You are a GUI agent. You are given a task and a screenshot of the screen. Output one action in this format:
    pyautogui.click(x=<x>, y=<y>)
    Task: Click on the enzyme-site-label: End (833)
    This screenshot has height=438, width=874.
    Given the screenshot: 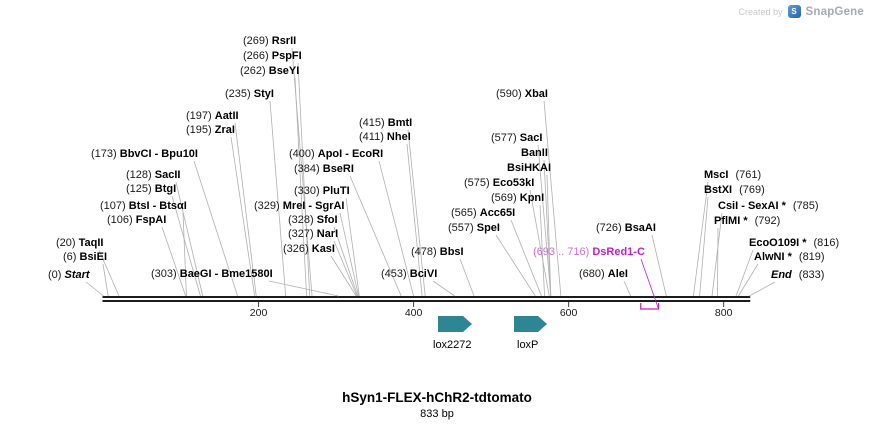 What is the action you would take?
    pyautogui.click(x=798, y=275)
    